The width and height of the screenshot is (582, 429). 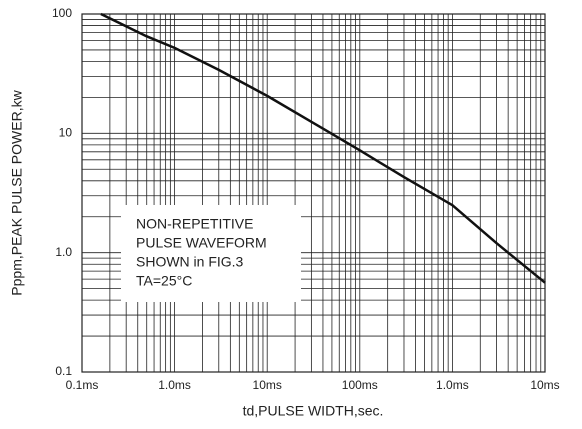 What do you see at coordinates (66, 133) in the screenshot?
I see `y-tick-label: 10` at bounding box center [66, 133].